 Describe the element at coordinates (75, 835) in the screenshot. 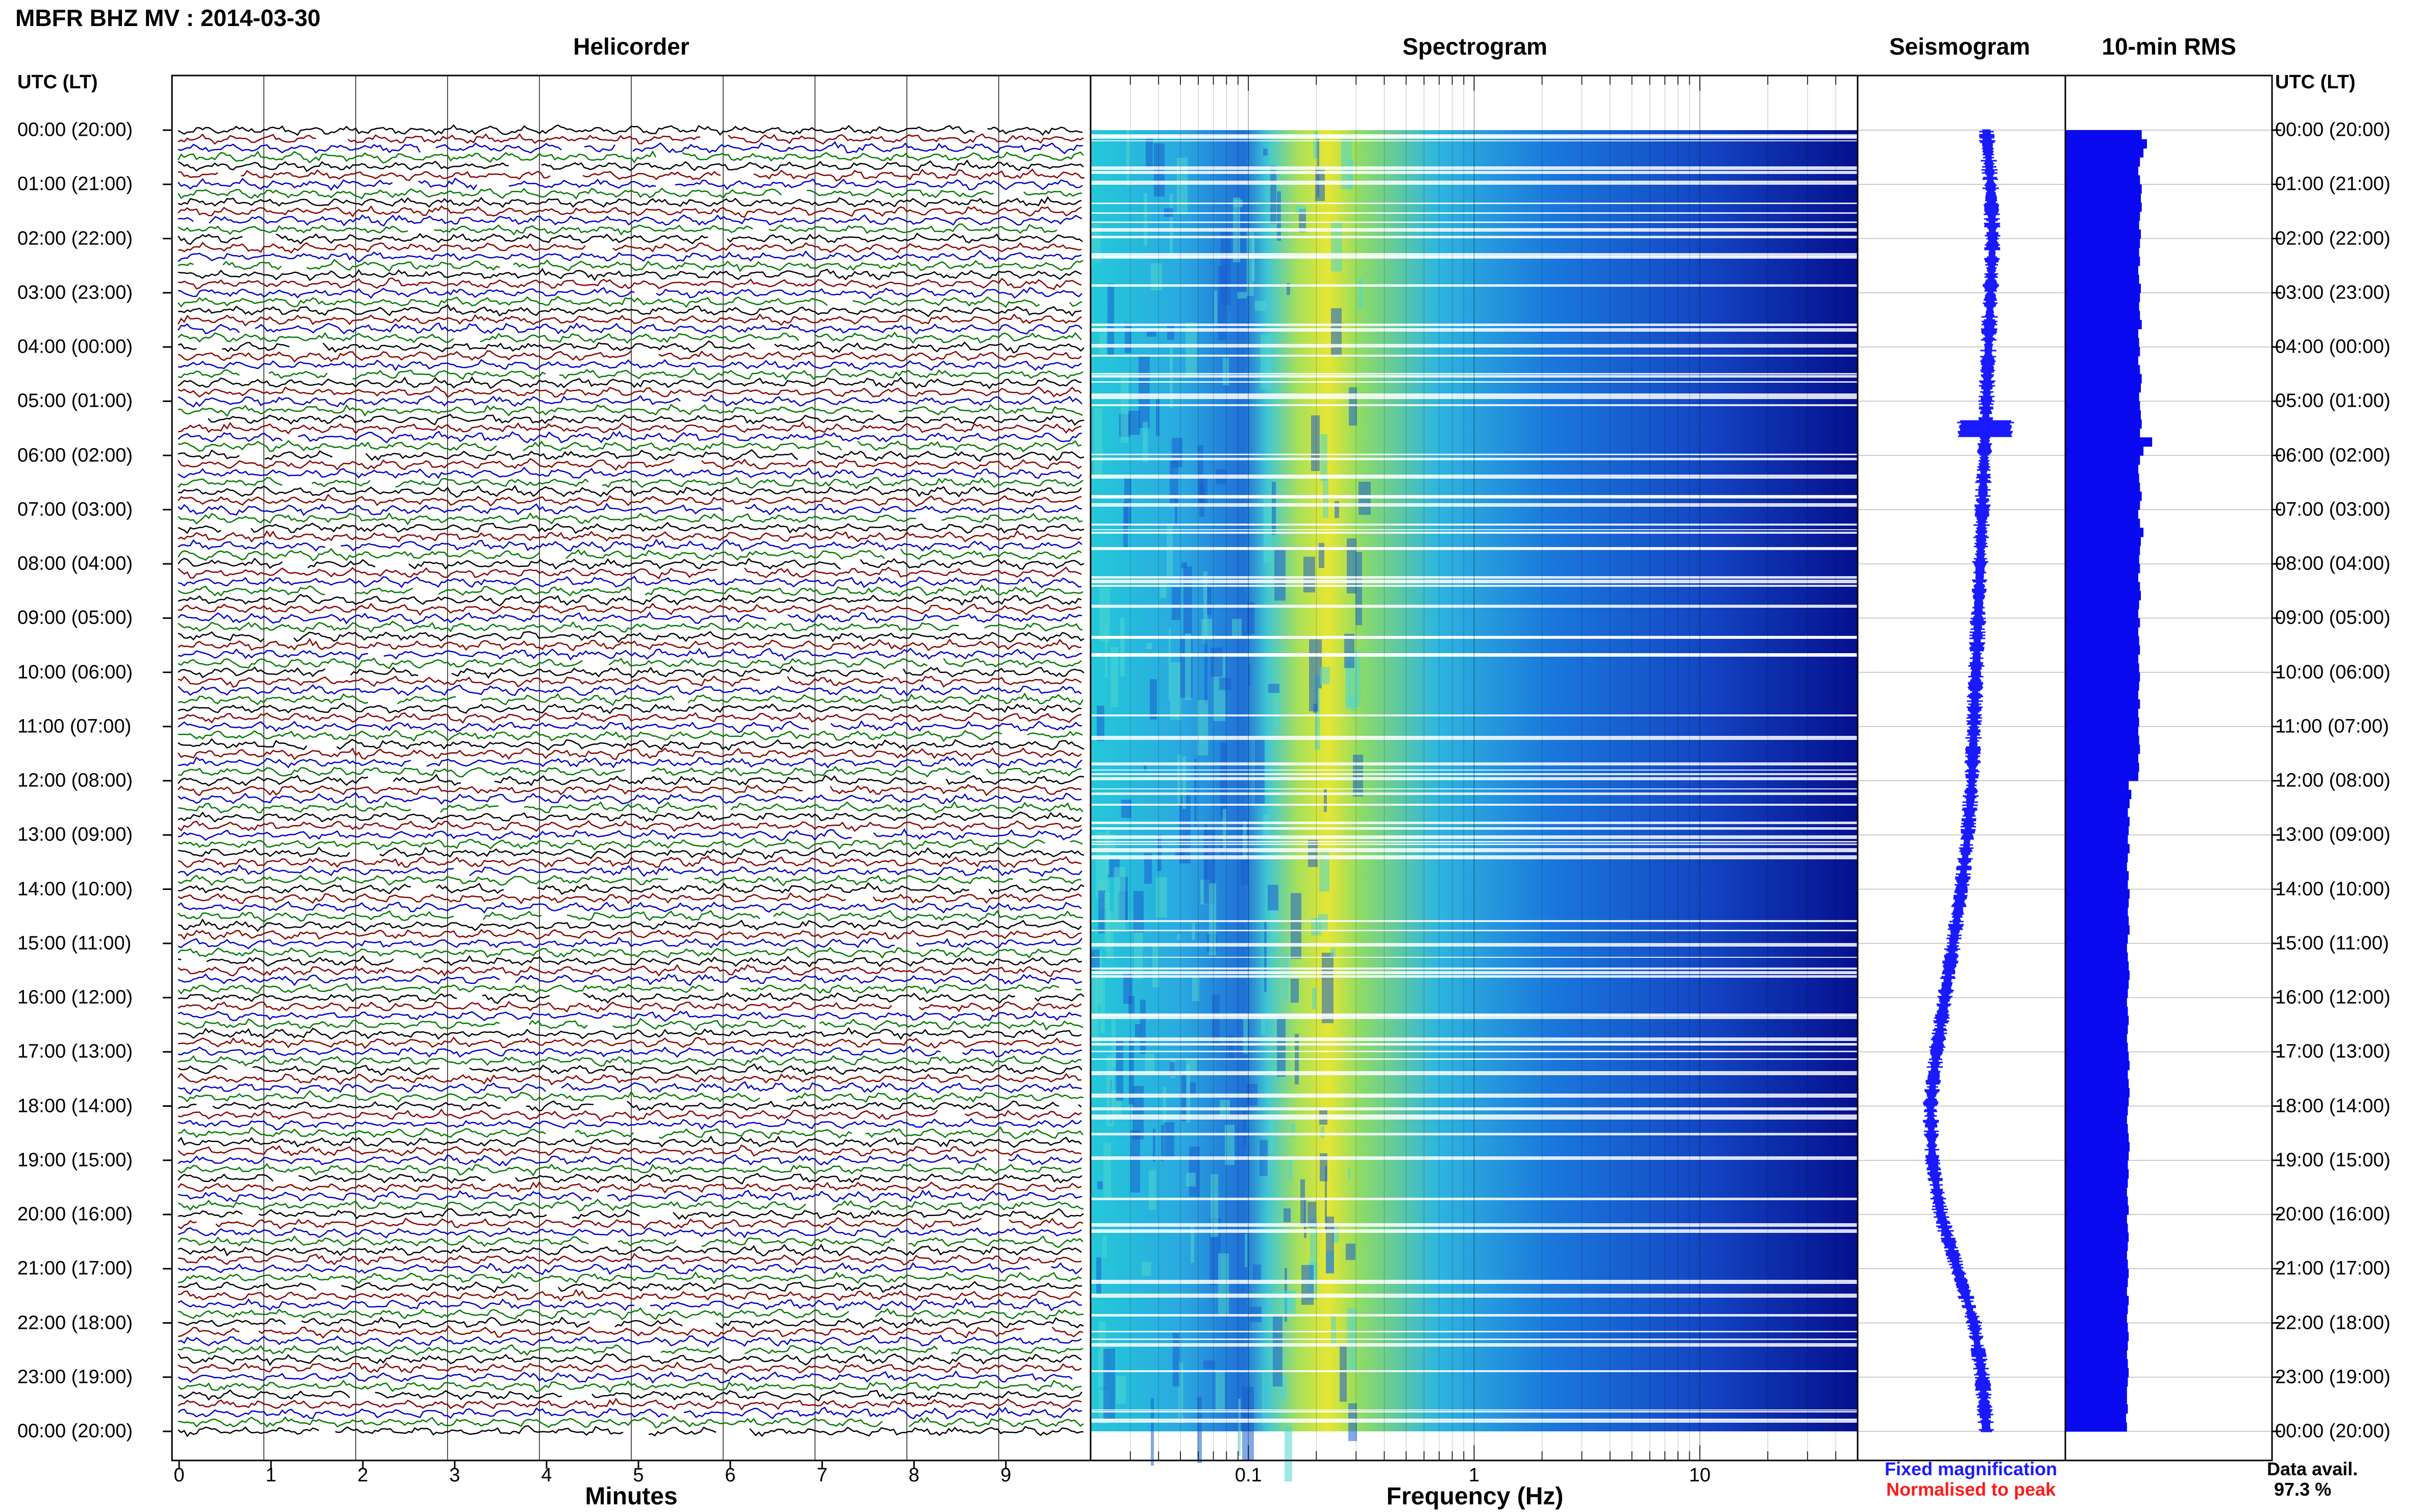

I see `time-label-left: 13:00 (09:00)` at that location.